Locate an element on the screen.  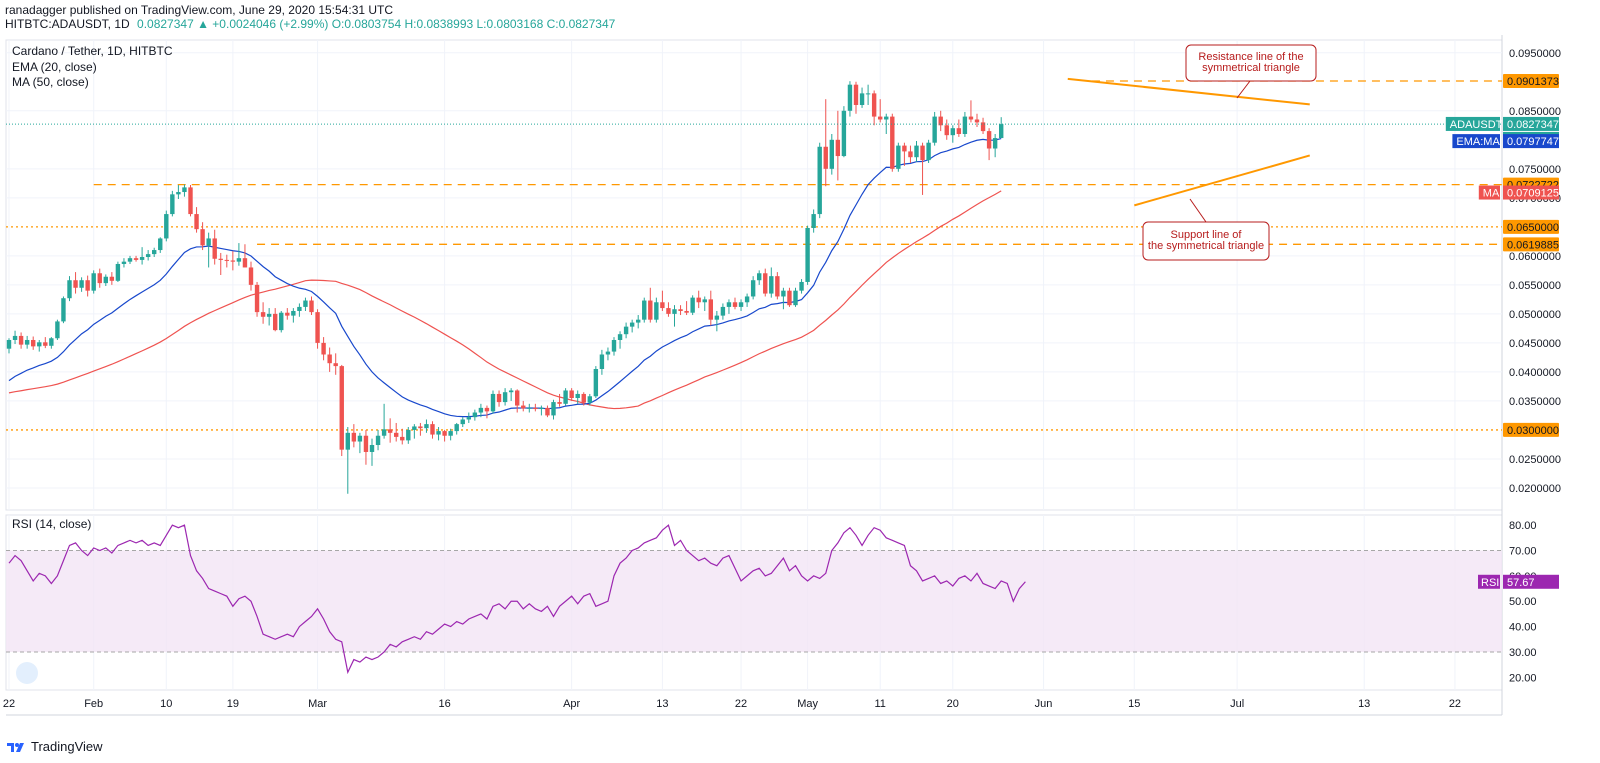
y-tick-label: 0.0450000 is located at coordinates (1535, 344).